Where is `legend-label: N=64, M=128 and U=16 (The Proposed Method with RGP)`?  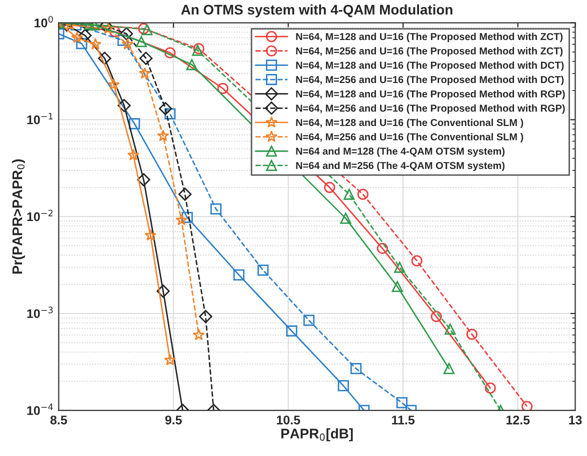
legend-label: N=64, M=128 and U=16 (The Proposed Method with RGP) is located at coordinates (430, 95).